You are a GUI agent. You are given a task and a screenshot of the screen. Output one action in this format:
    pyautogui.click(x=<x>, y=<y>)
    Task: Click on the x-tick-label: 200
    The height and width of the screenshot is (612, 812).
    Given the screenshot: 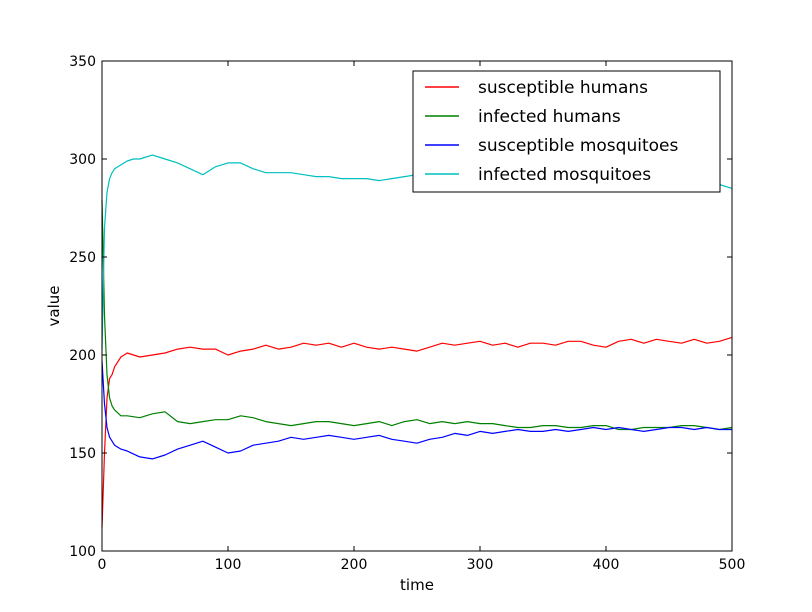 What is the action you would take?
    pyautogui.click(x=354, y=565)
    